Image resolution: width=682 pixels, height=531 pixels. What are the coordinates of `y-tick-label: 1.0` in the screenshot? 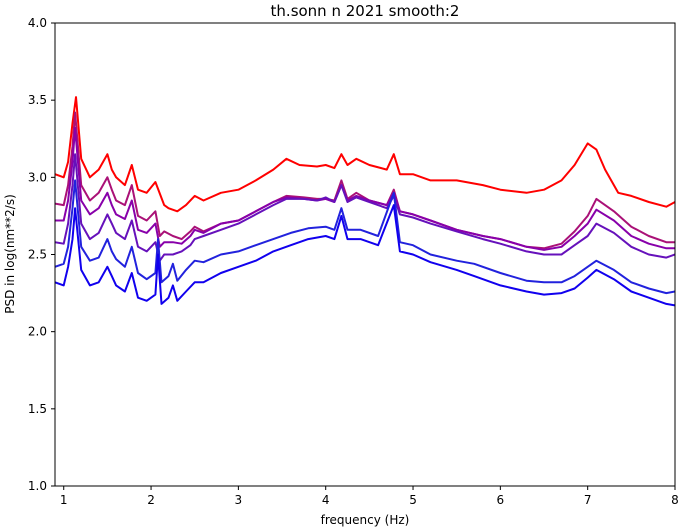 It's located at (37, 486).